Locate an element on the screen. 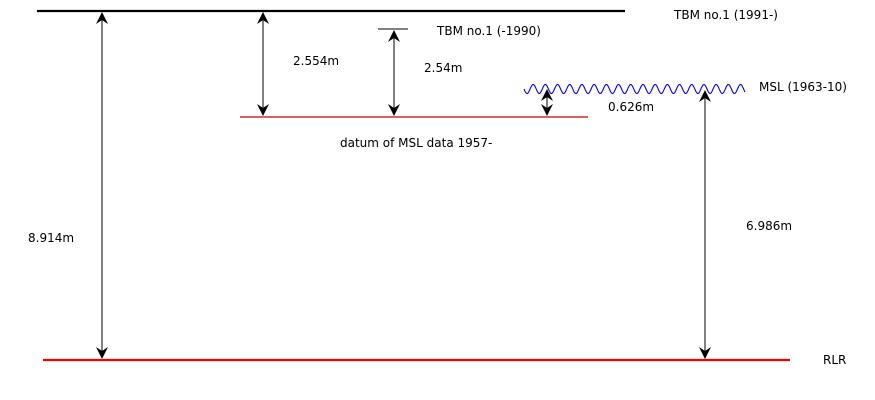 The width and height of the screenshot is (875, 400). tbm-1991-label: TBM no.1 (1991-) is located at coordinates (726, 15).